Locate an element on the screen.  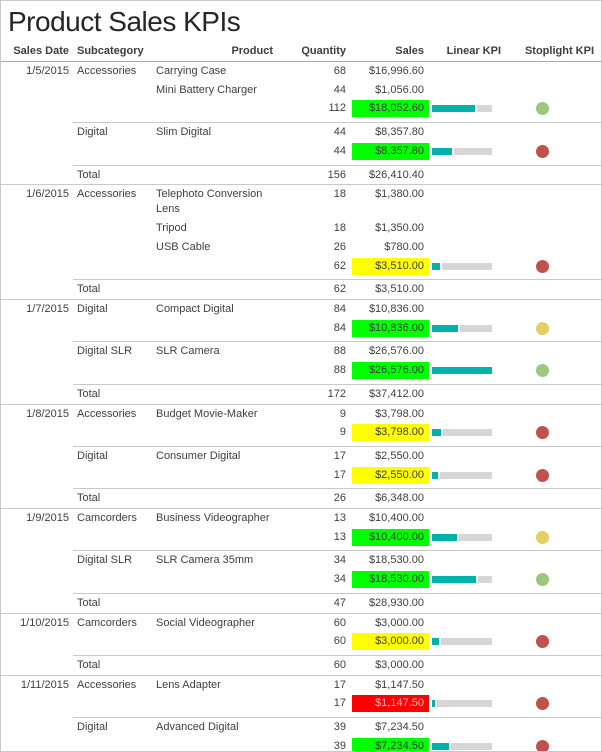
product-cell: Business Videographer is located at coordinates (216, 518).